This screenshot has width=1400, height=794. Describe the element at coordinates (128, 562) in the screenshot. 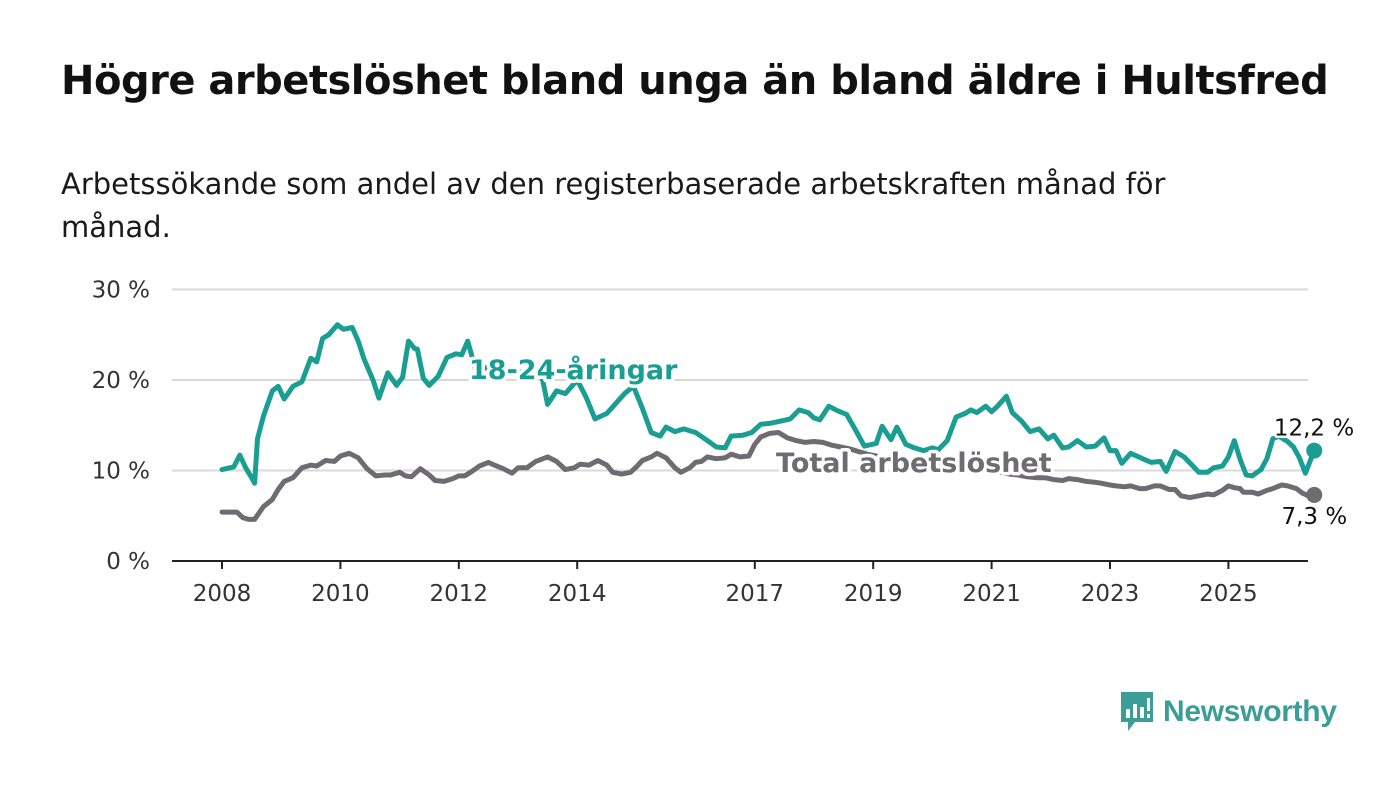

I see `y-tick-label: 0 %` at that location.